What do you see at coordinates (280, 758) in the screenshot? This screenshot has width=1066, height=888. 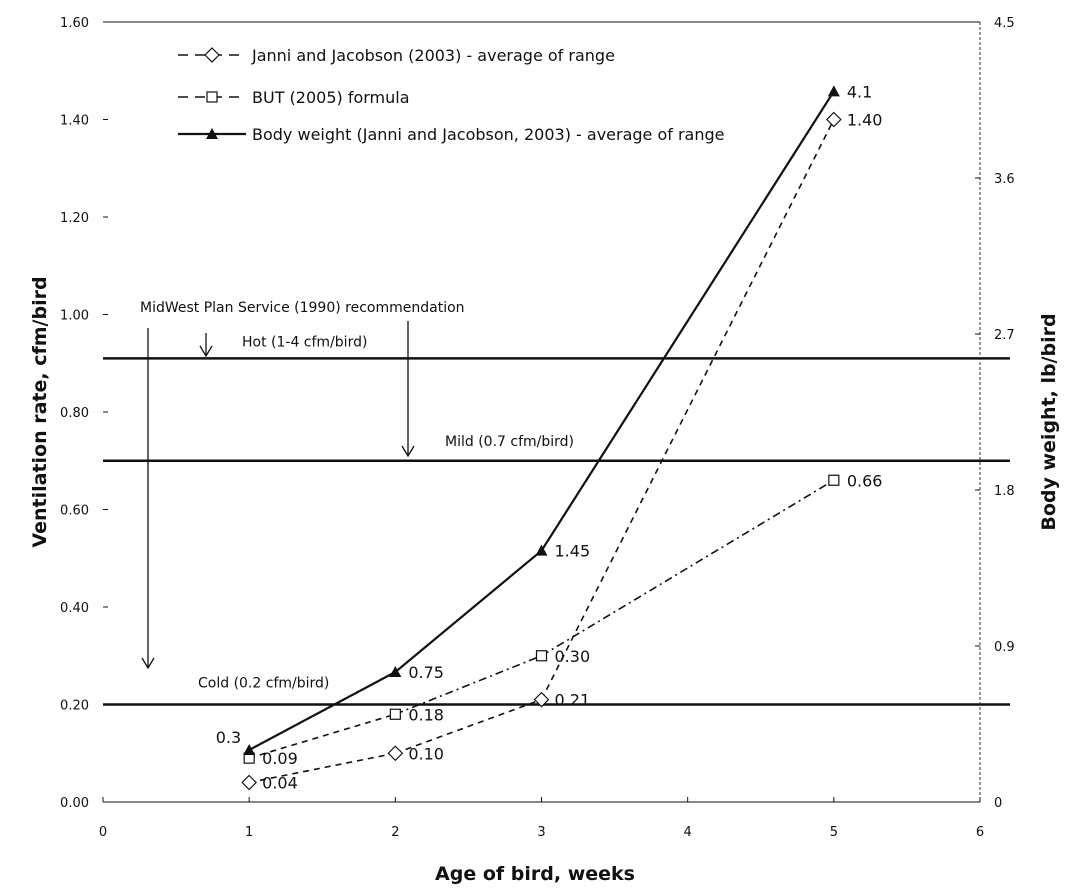 I see `data-label: 0.09` at bounding box center [280, 758].